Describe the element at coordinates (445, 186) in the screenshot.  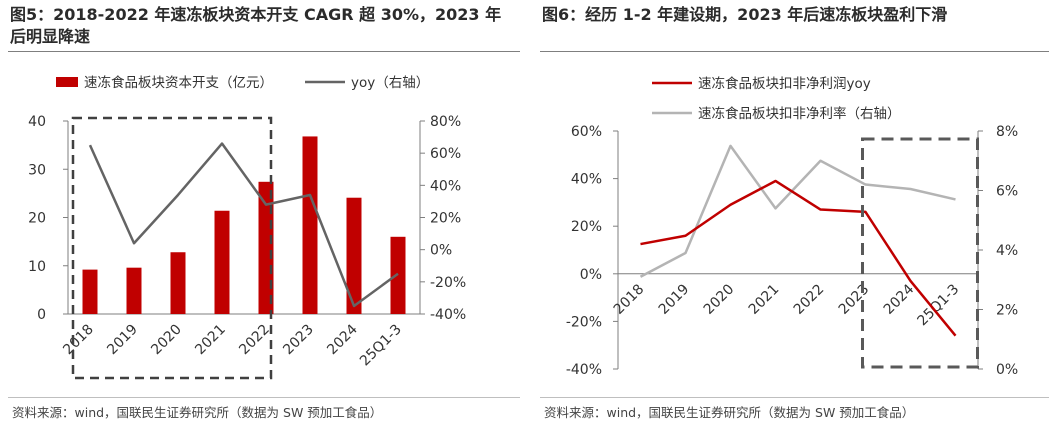
I see `right-y-tick-label: 40%` at that location.